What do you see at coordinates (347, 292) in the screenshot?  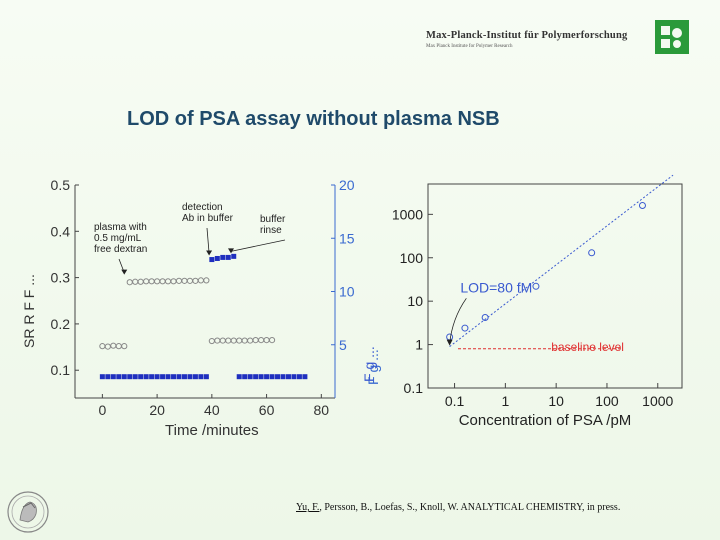 I see `right-y-tick-label: 10` at bounding box center [347, 292].